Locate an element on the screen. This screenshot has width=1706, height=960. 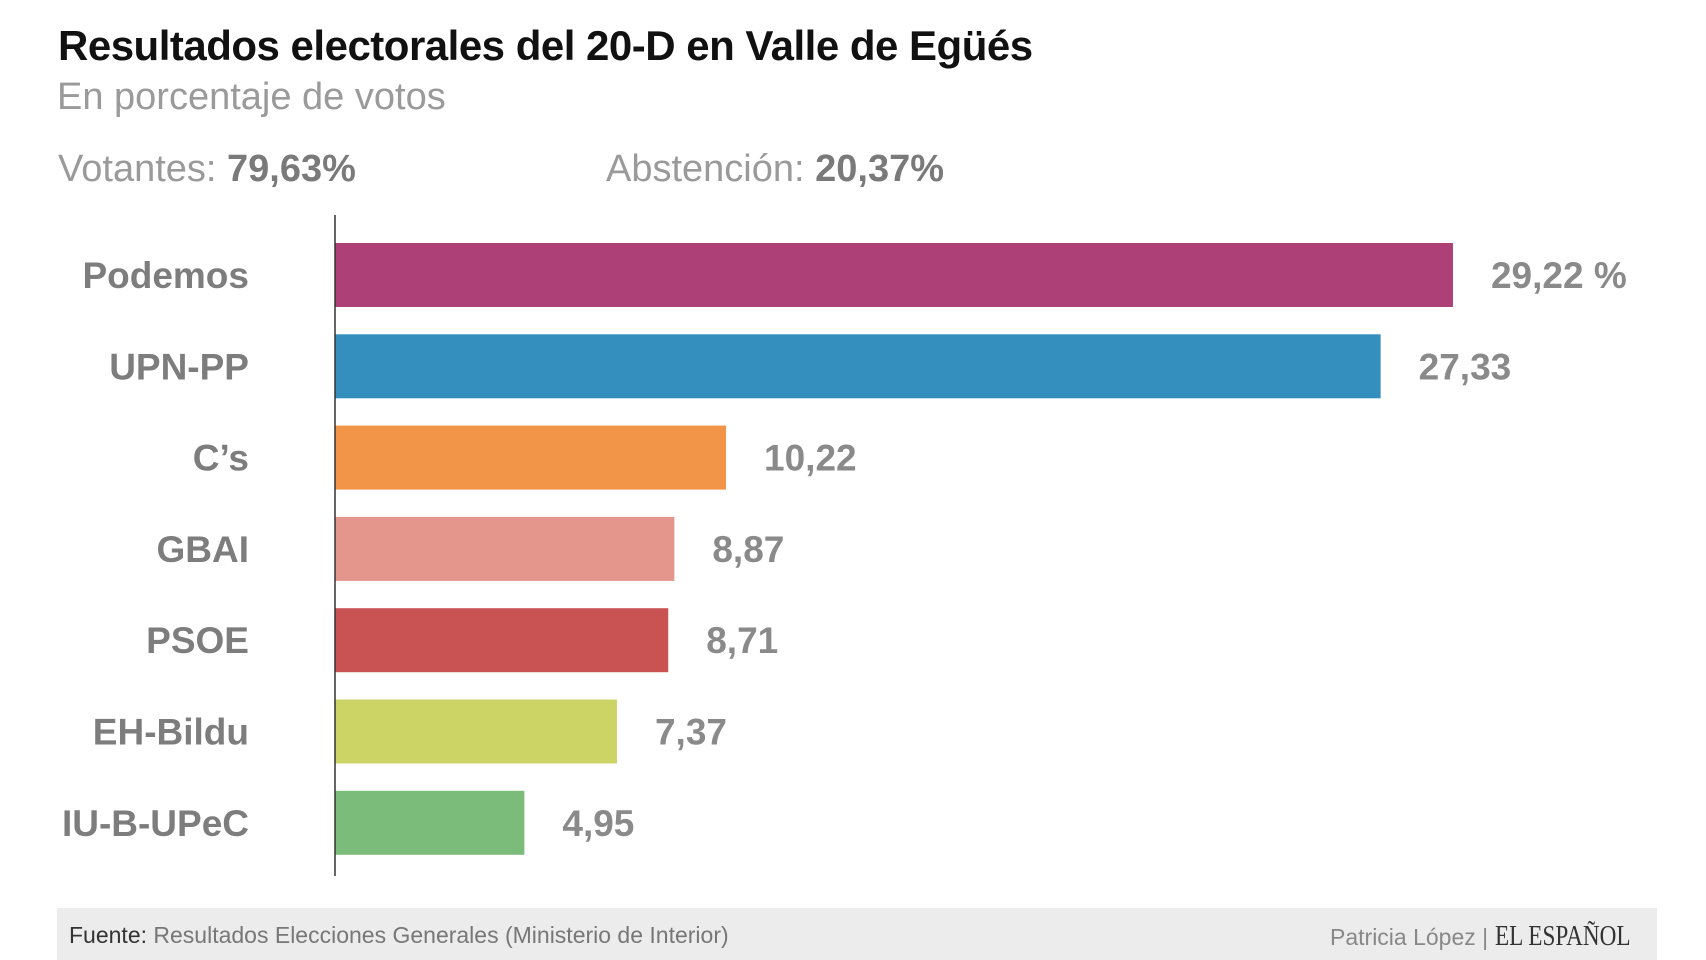
abstention-value: 20,37% is located at coordinates (880, 169).